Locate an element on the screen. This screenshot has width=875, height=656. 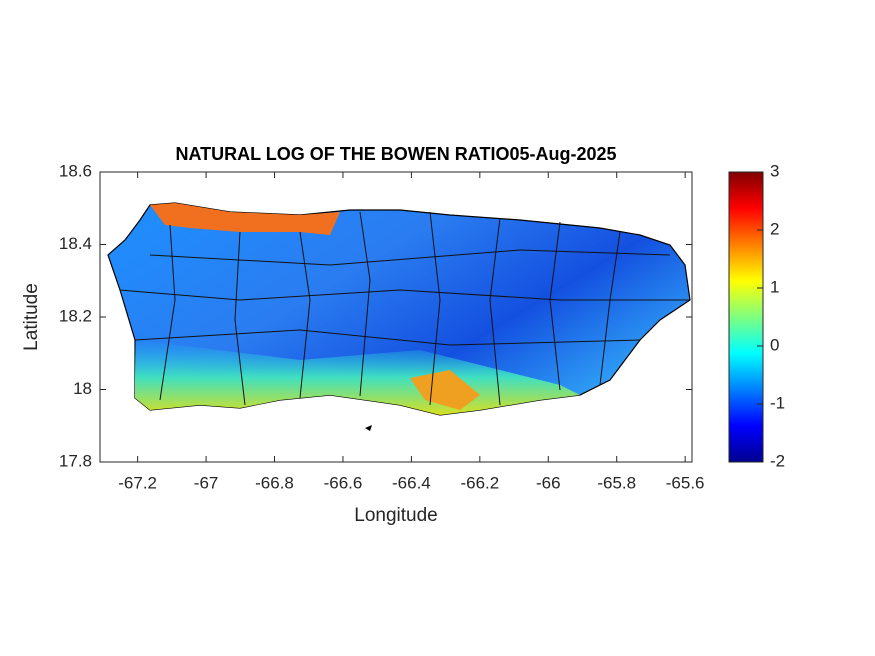
y-tick-label: 18 is located at coordinates (82, 388).